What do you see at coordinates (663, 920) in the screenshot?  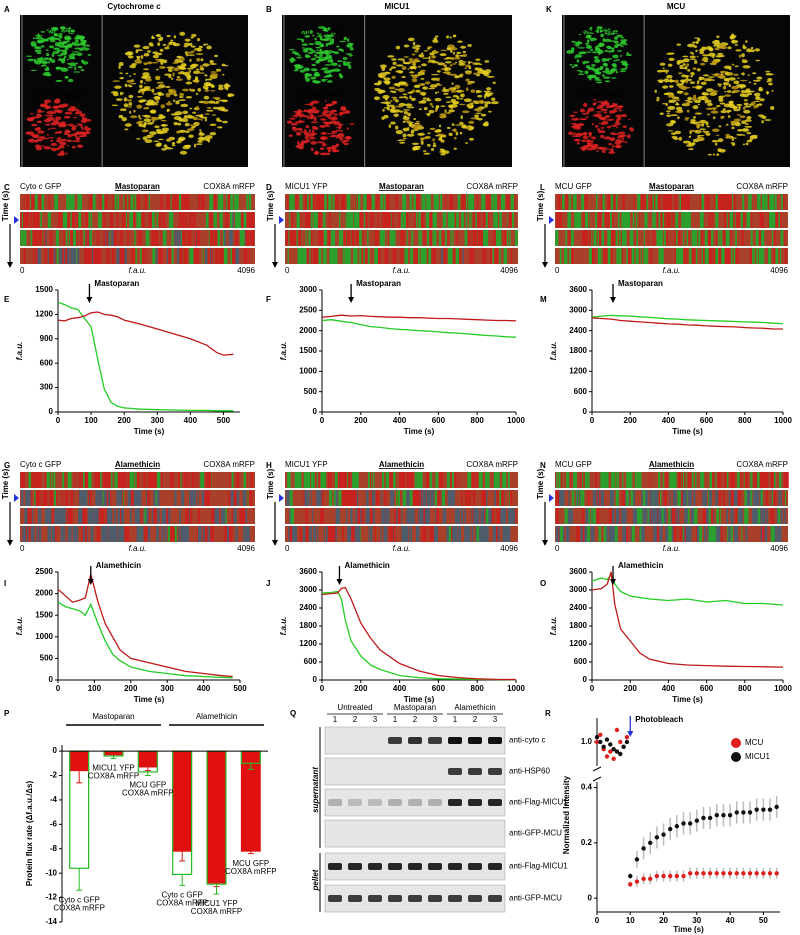 I see `x-tick-label: 20` at bounding box center [663, 920].